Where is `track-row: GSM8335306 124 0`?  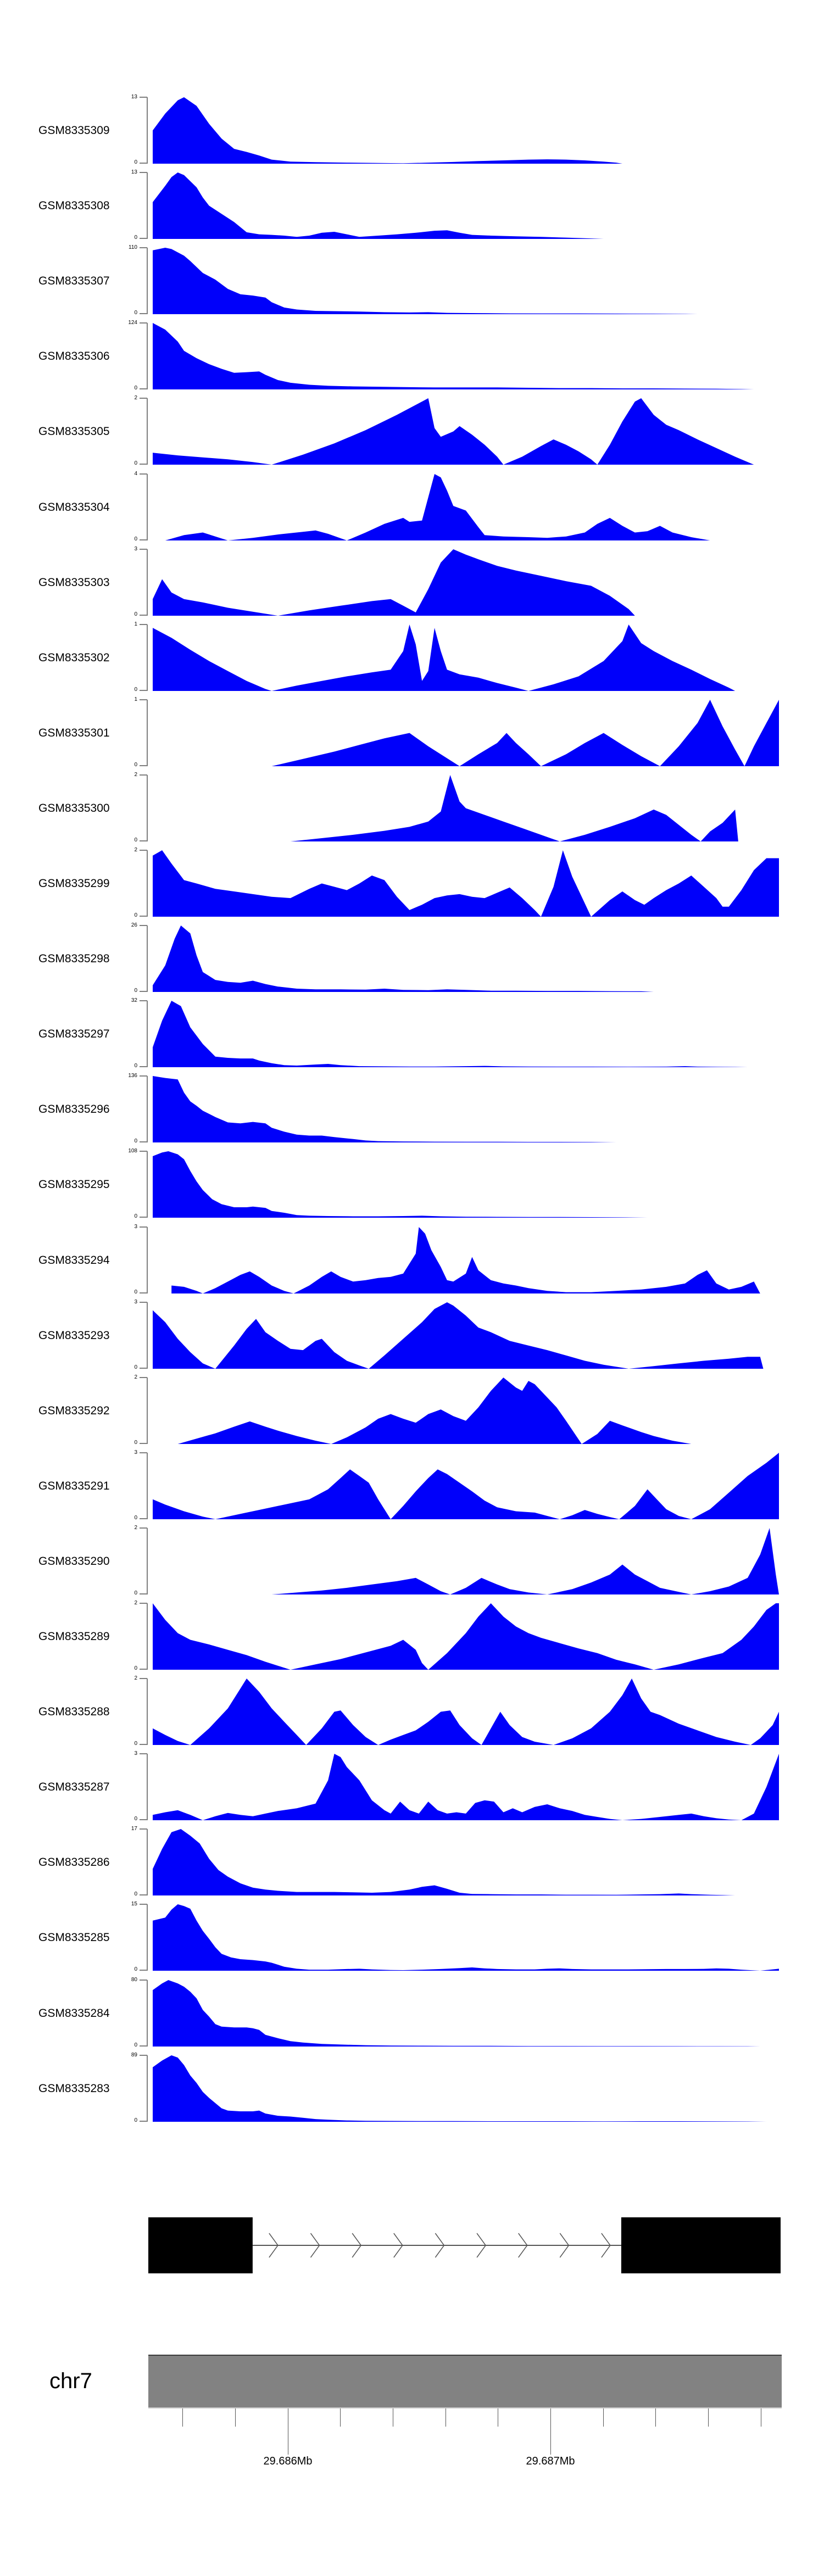
track-row: GSM8335306 124 0 is located at coordinates (412, 356).